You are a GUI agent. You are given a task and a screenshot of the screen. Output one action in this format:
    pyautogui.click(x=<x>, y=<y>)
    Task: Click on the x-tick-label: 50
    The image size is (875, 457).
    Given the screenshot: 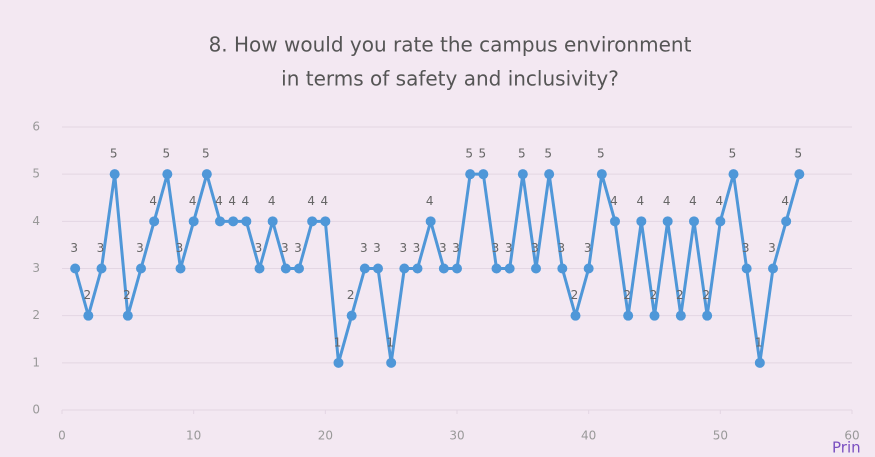 What is the action you would take?
    pyautogui.click(x=720, y=436)
    